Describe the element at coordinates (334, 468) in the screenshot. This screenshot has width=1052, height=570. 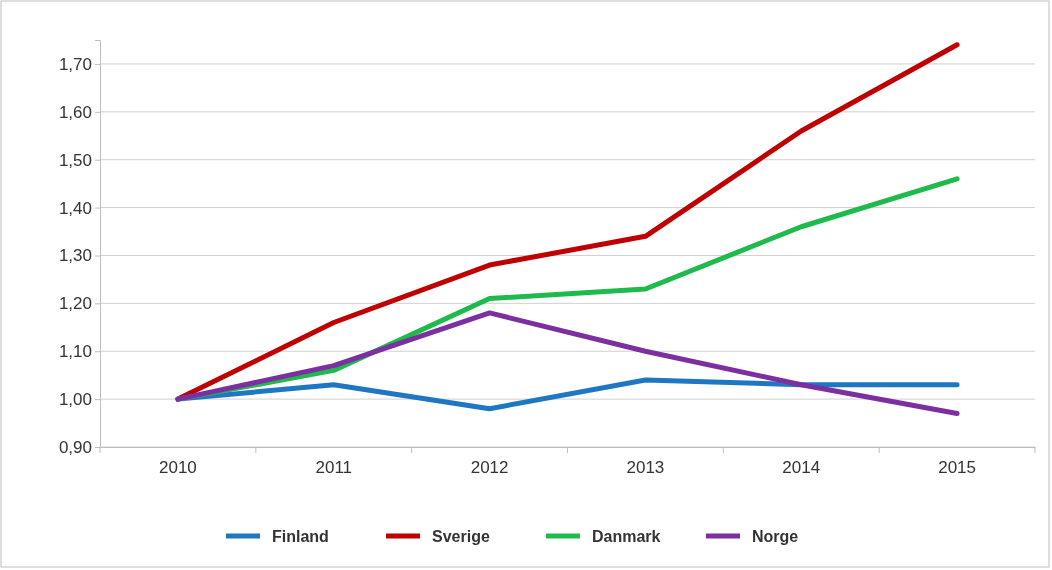
I see `x-tick-label: 2011` at that location.